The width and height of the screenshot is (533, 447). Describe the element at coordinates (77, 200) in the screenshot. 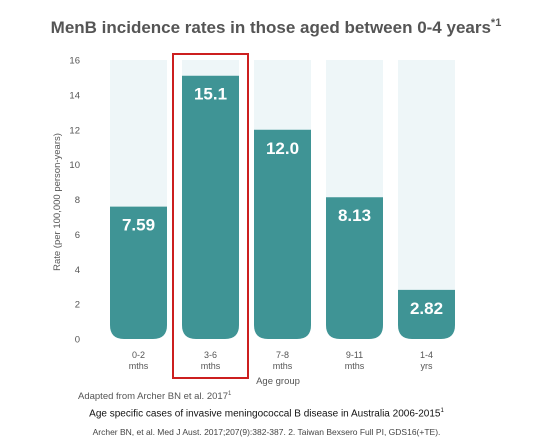

I see `y-tick-label: 8` at that location.